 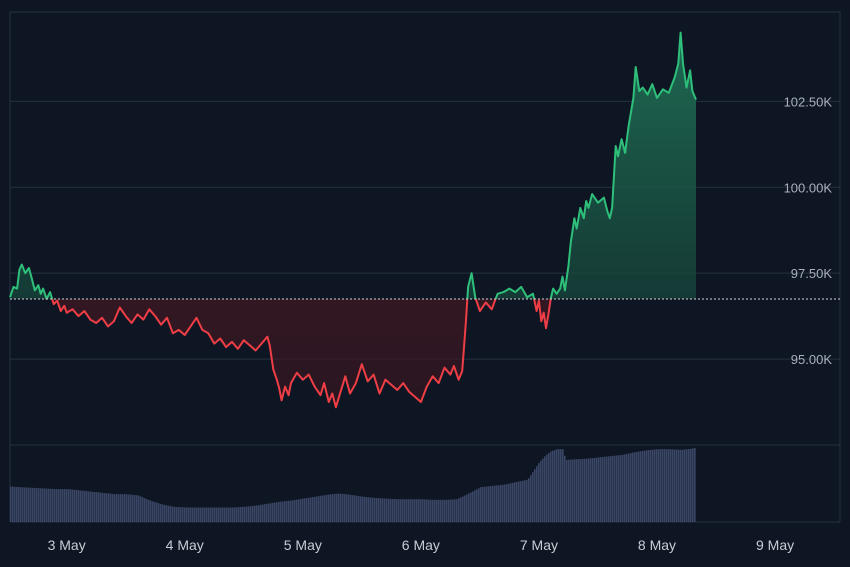 I want to click on x-tick-label: 6 May, so click(x=421, y=545).